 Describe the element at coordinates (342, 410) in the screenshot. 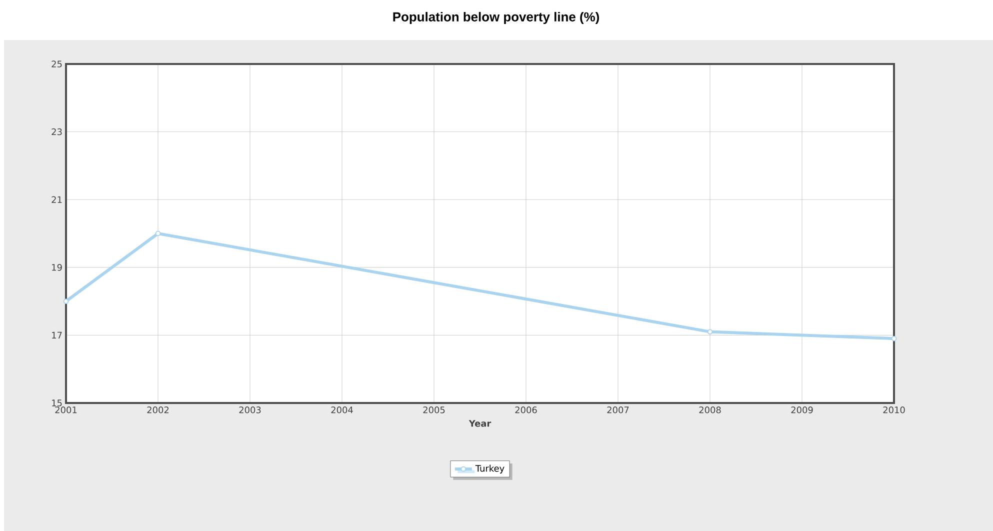

I see `x-tick-label: 2004` at that location.